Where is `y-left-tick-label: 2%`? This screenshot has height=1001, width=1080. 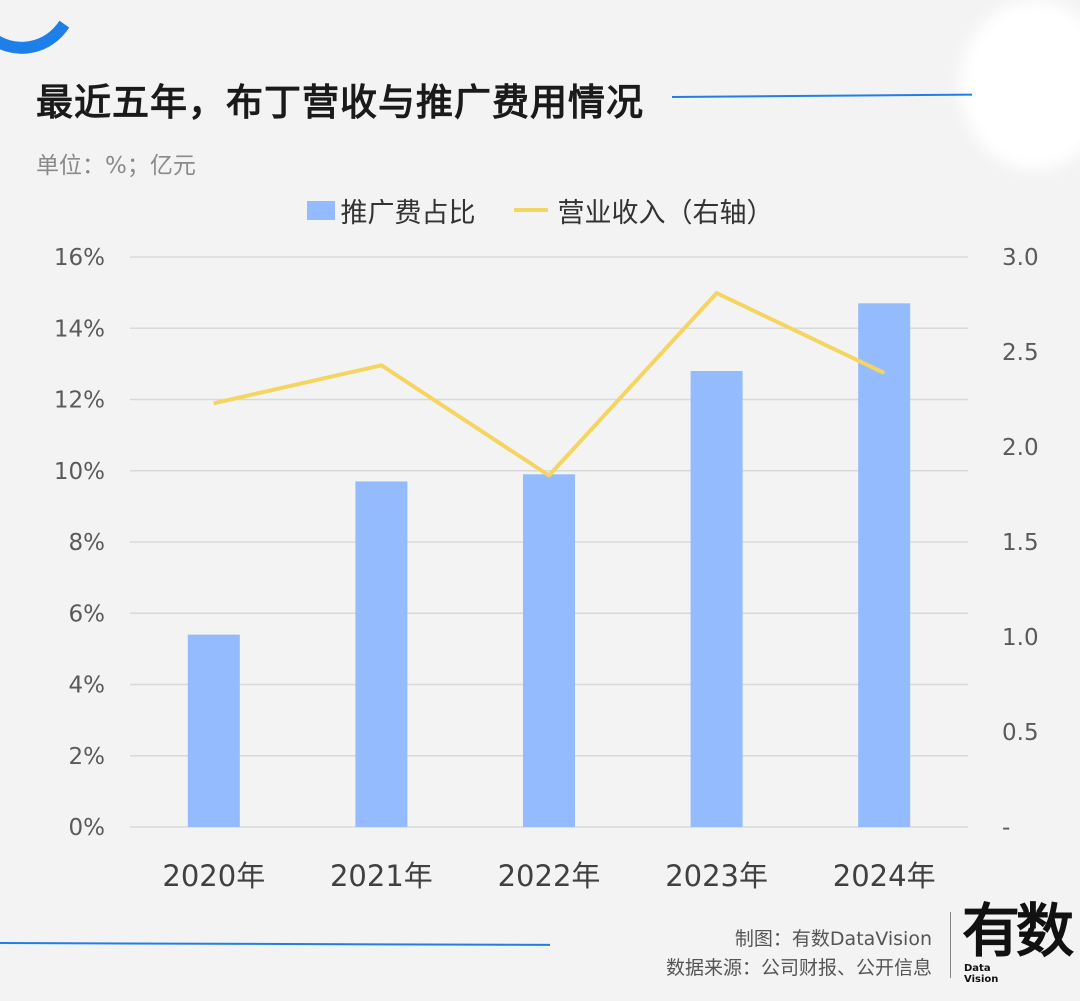
y-left-tick-label: 2% is located at coordinates (87, 757).